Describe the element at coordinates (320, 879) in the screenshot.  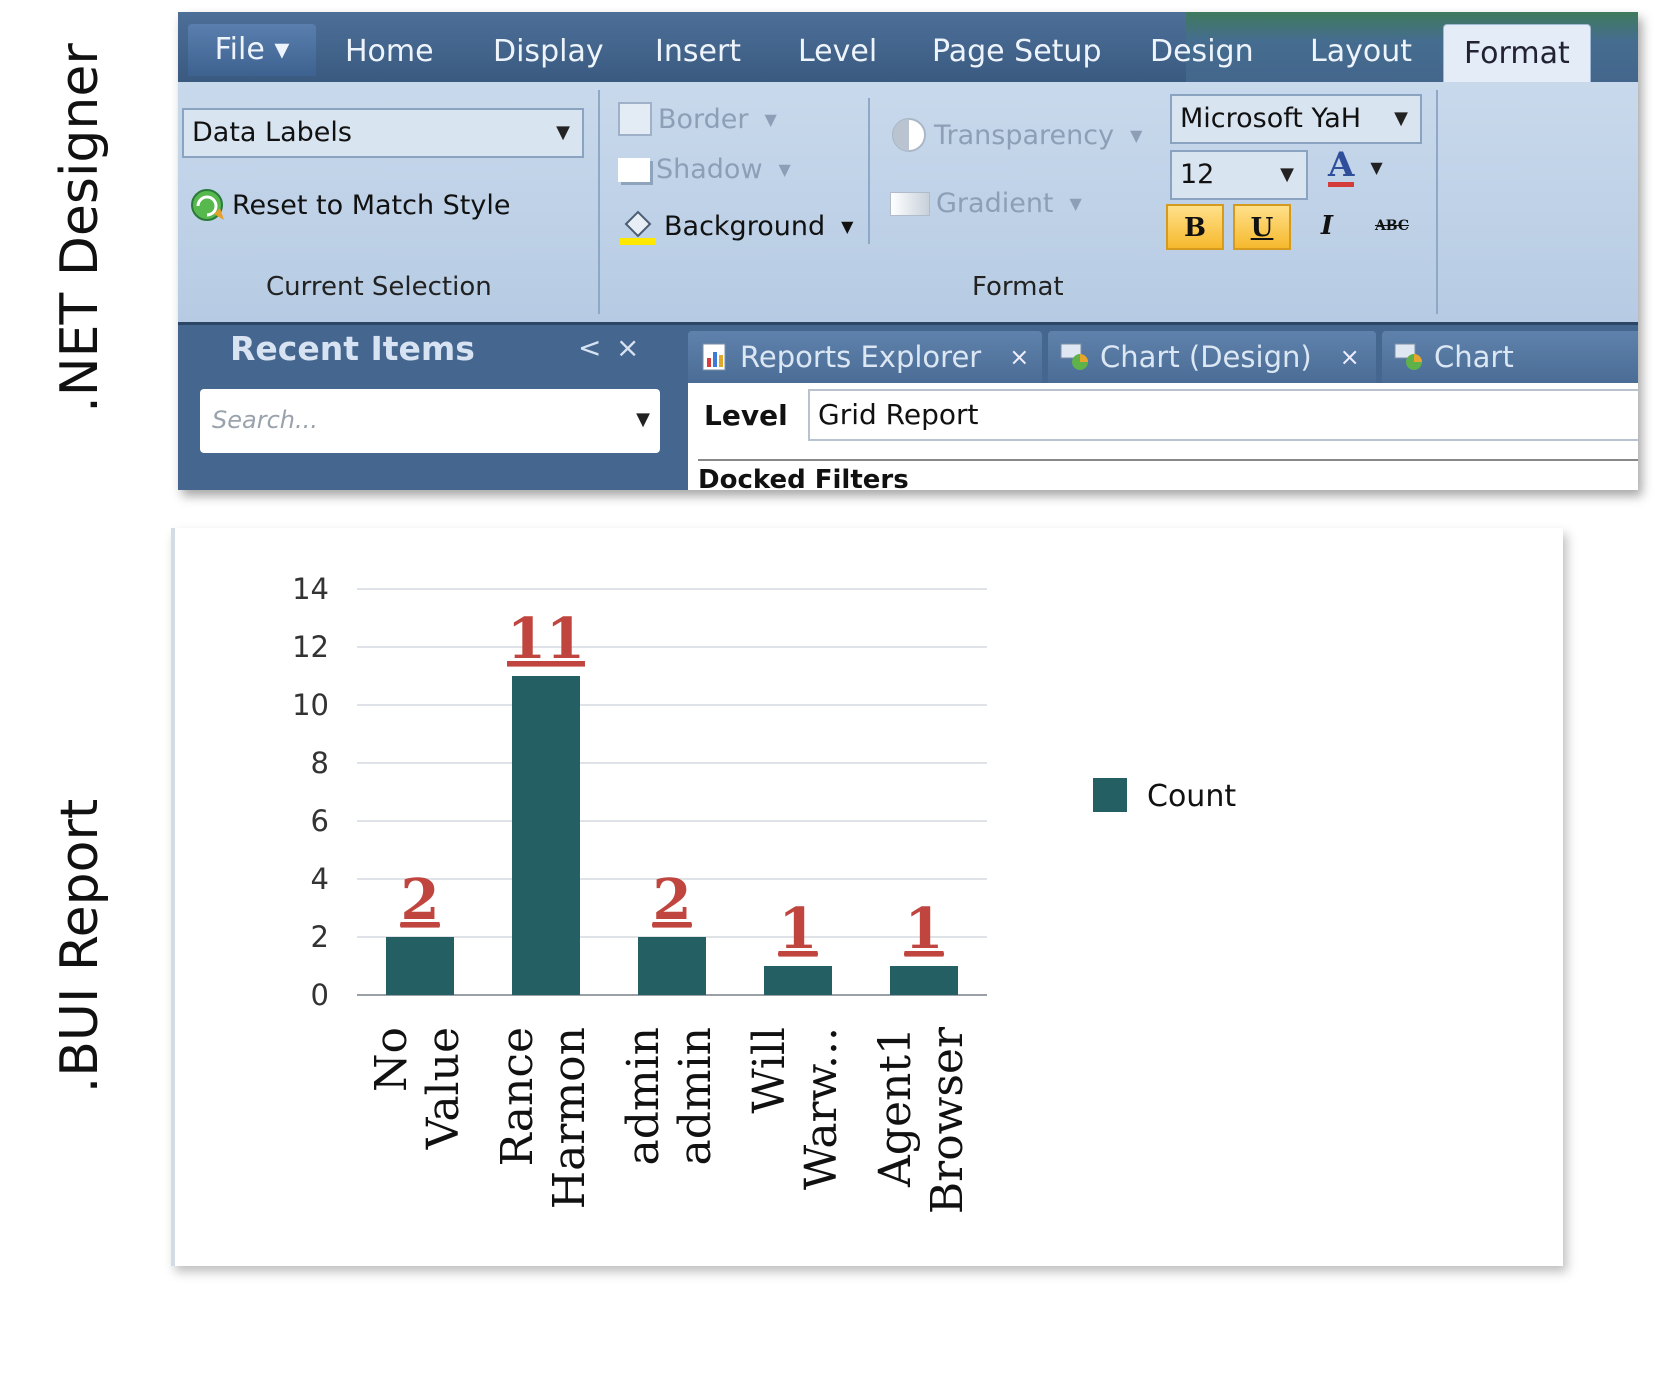
I see `y-tick-label: 4` at that location.